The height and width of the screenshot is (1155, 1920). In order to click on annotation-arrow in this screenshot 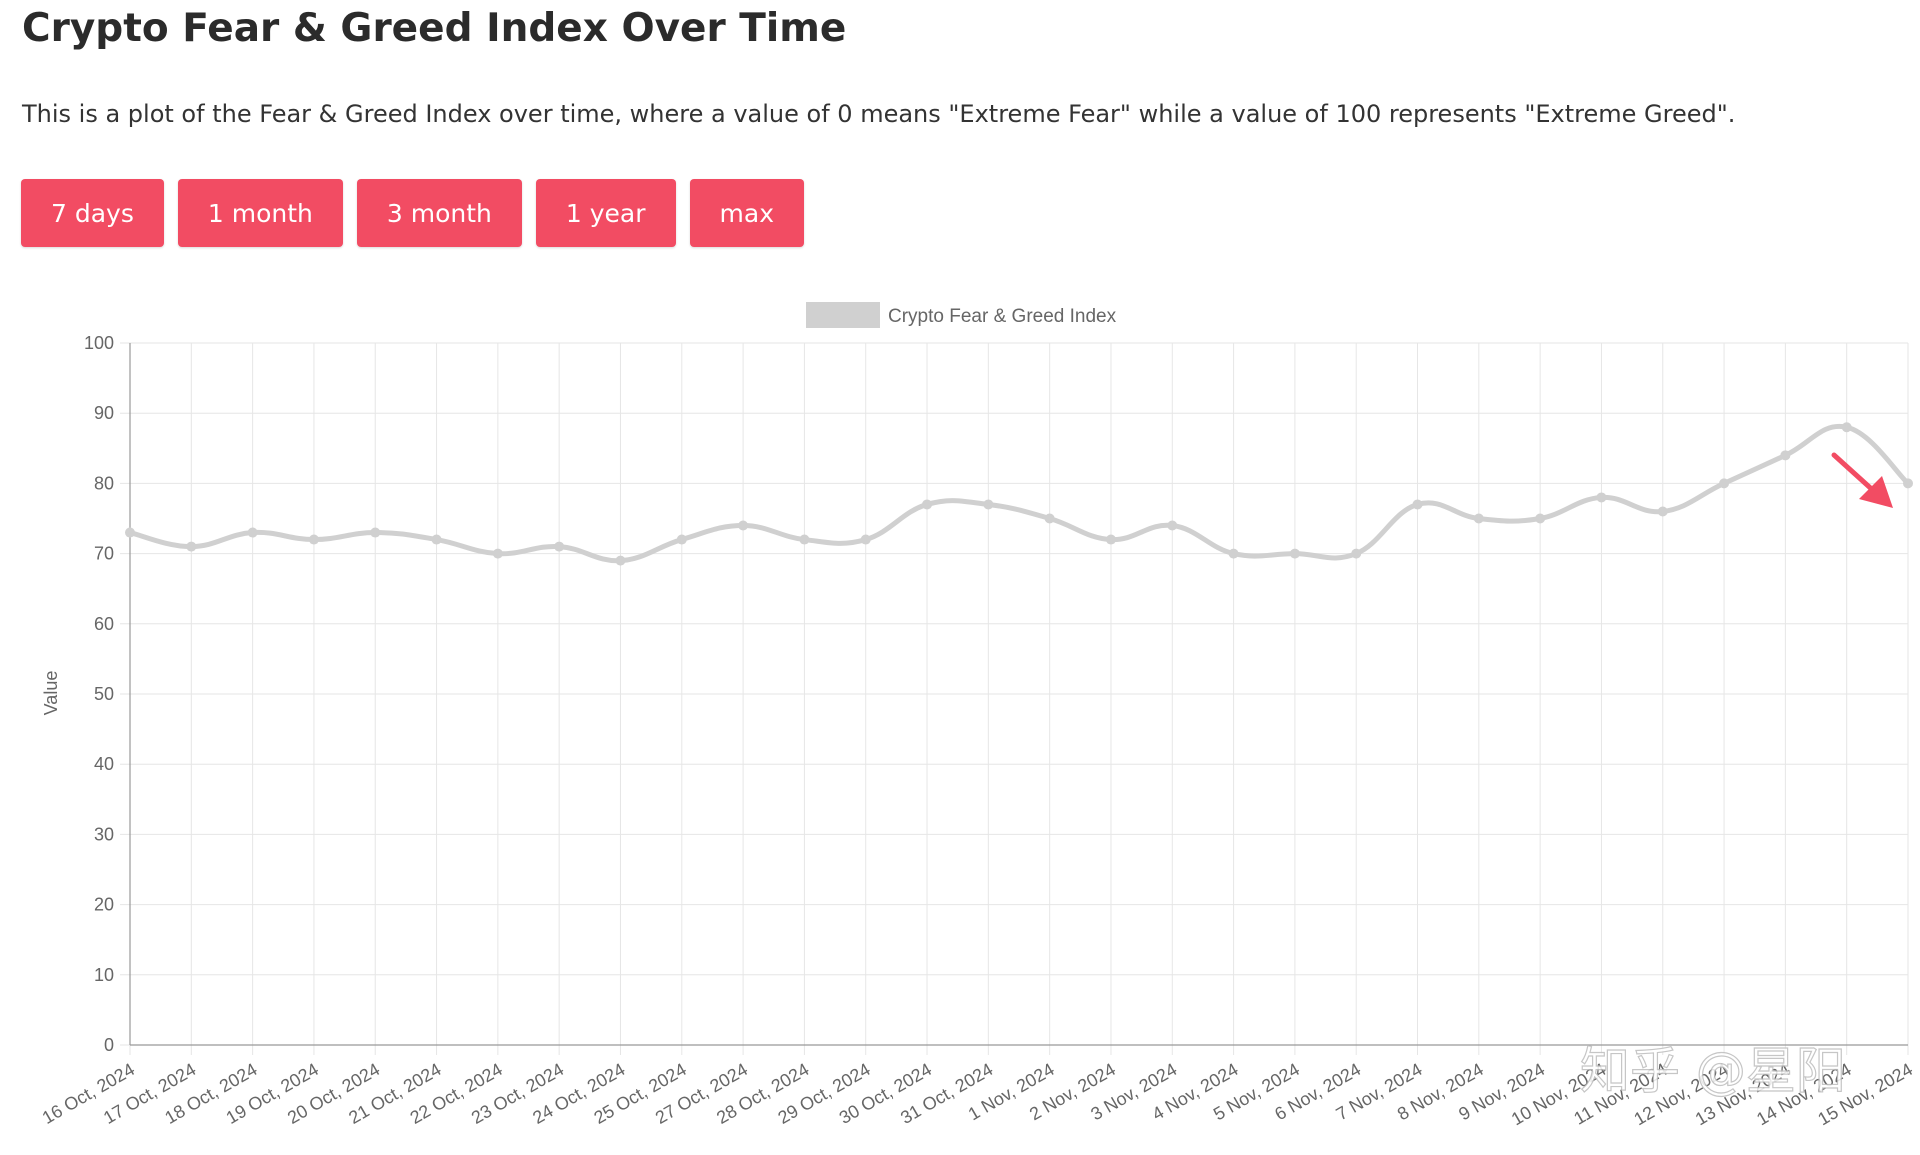, I will do `click(1862, 480)`.